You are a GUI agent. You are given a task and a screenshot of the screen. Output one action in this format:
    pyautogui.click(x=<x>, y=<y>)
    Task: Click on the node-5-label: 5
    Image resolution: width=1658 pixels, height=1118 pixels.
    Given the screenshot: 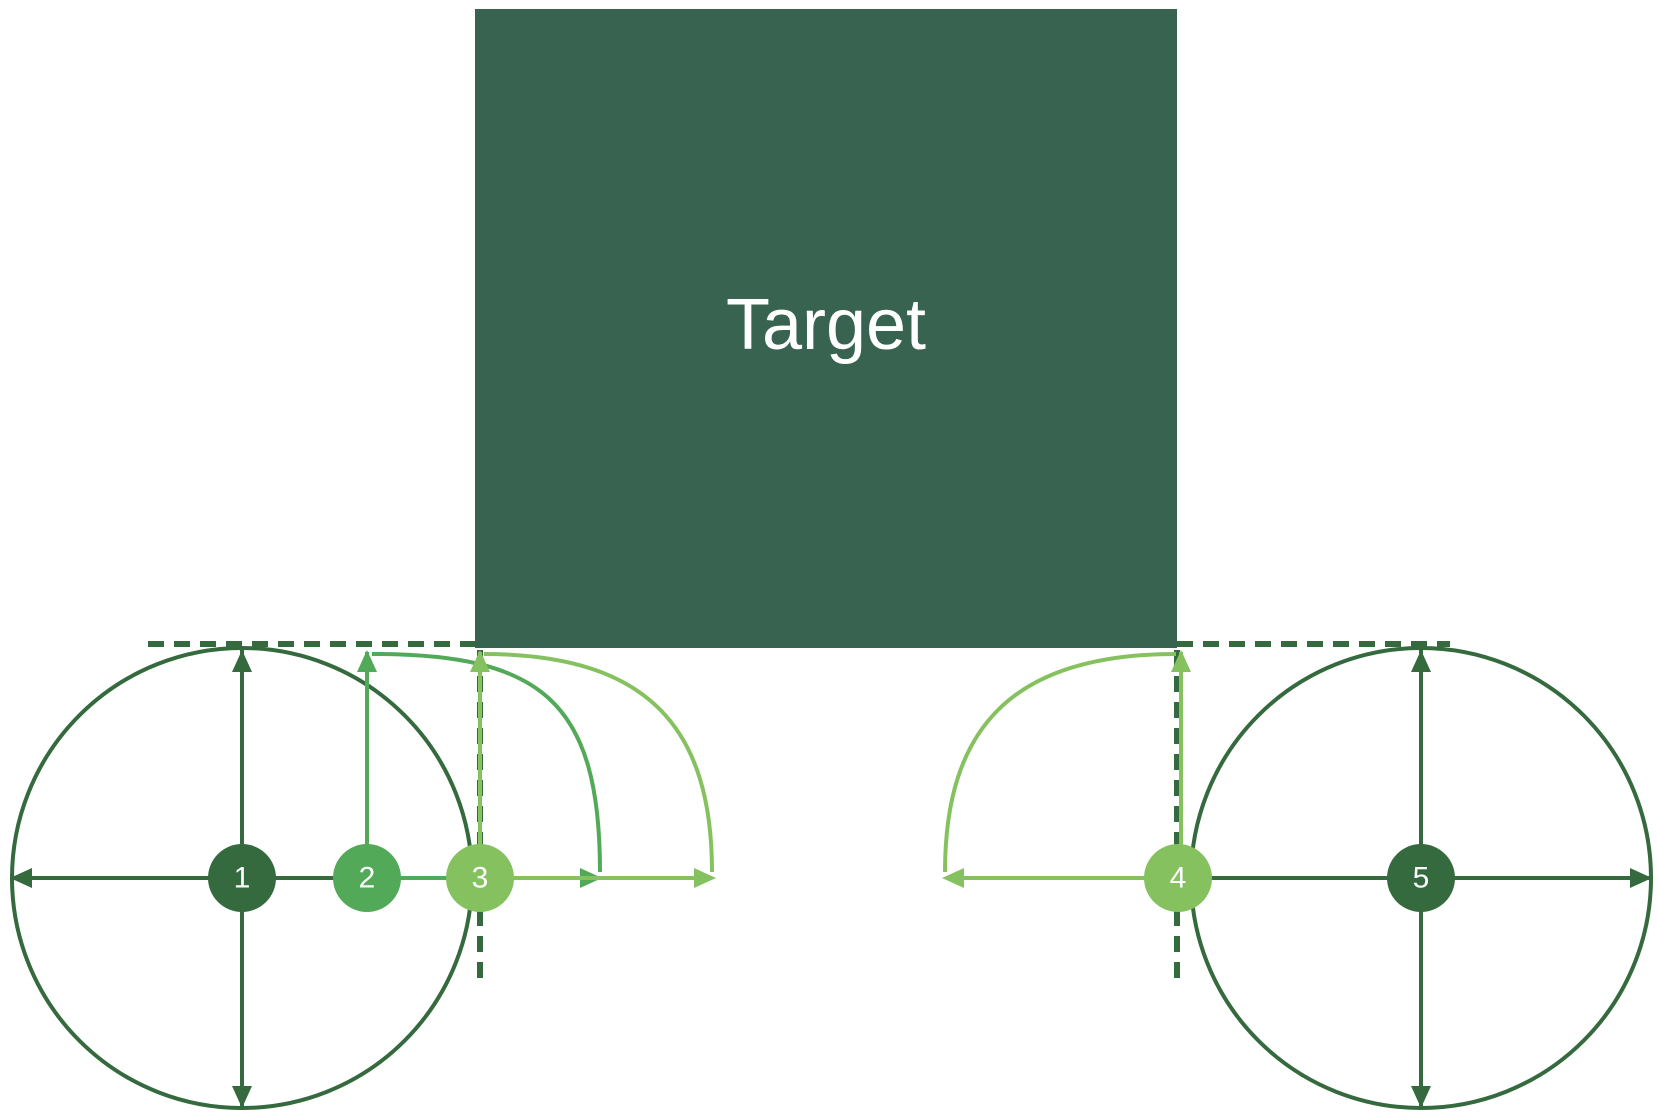 What is the action you would take?
    pyautogui.click(x=1421, y=878)
    